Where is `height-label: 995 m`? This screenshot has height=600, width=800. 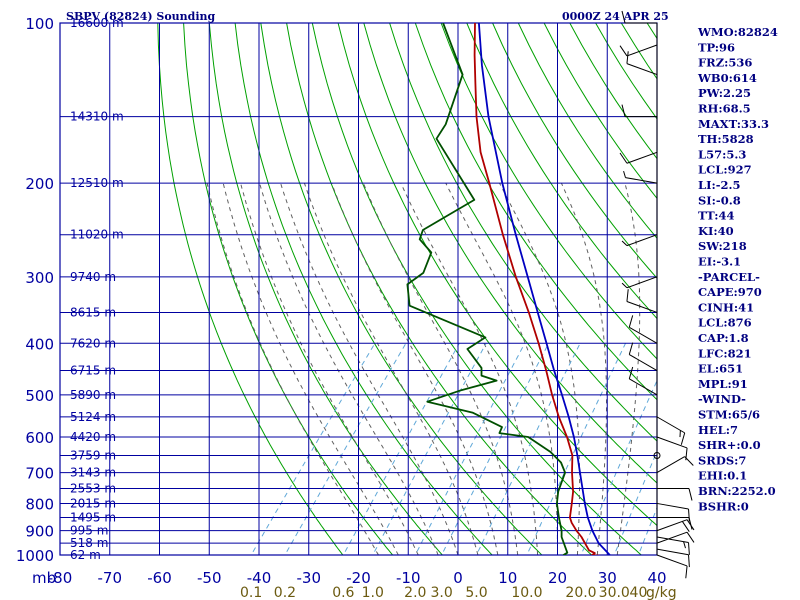 height-label: 995 m is located at coordinates (89, 531).